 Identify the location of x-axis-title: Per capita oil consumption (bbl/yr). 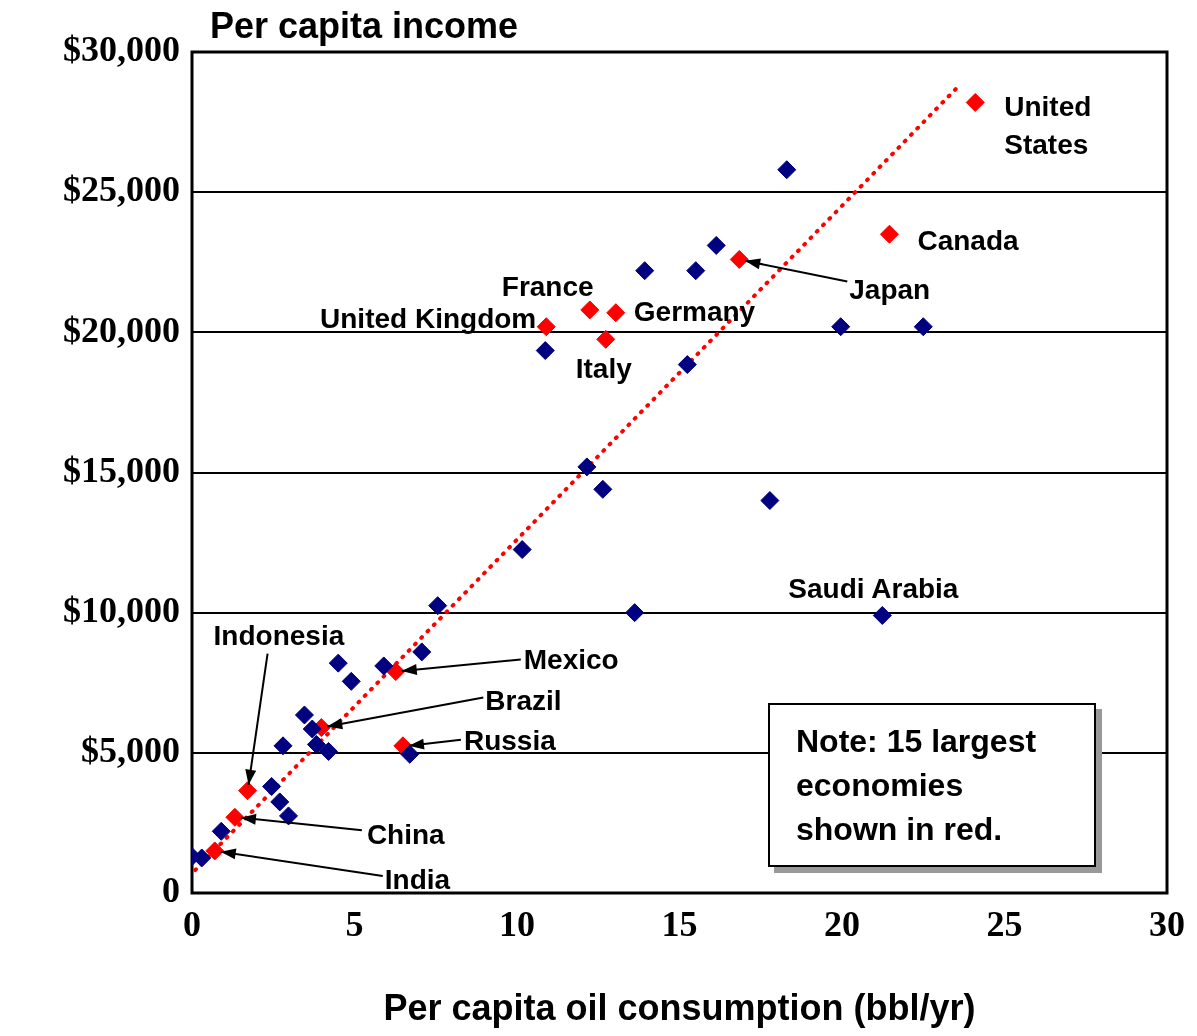
(679, 1008).